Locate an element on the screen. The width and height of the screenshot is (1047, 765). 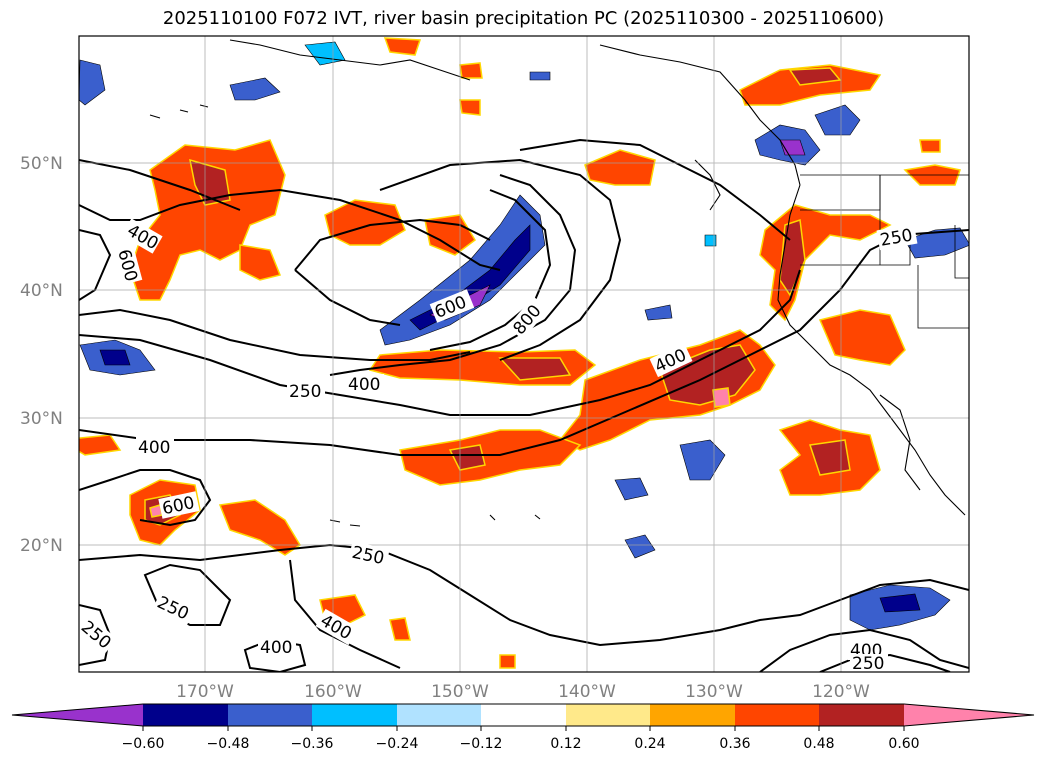
latitude-labels: 50°N 40°N 30°N 20°N is located at coordinates (41, 355).